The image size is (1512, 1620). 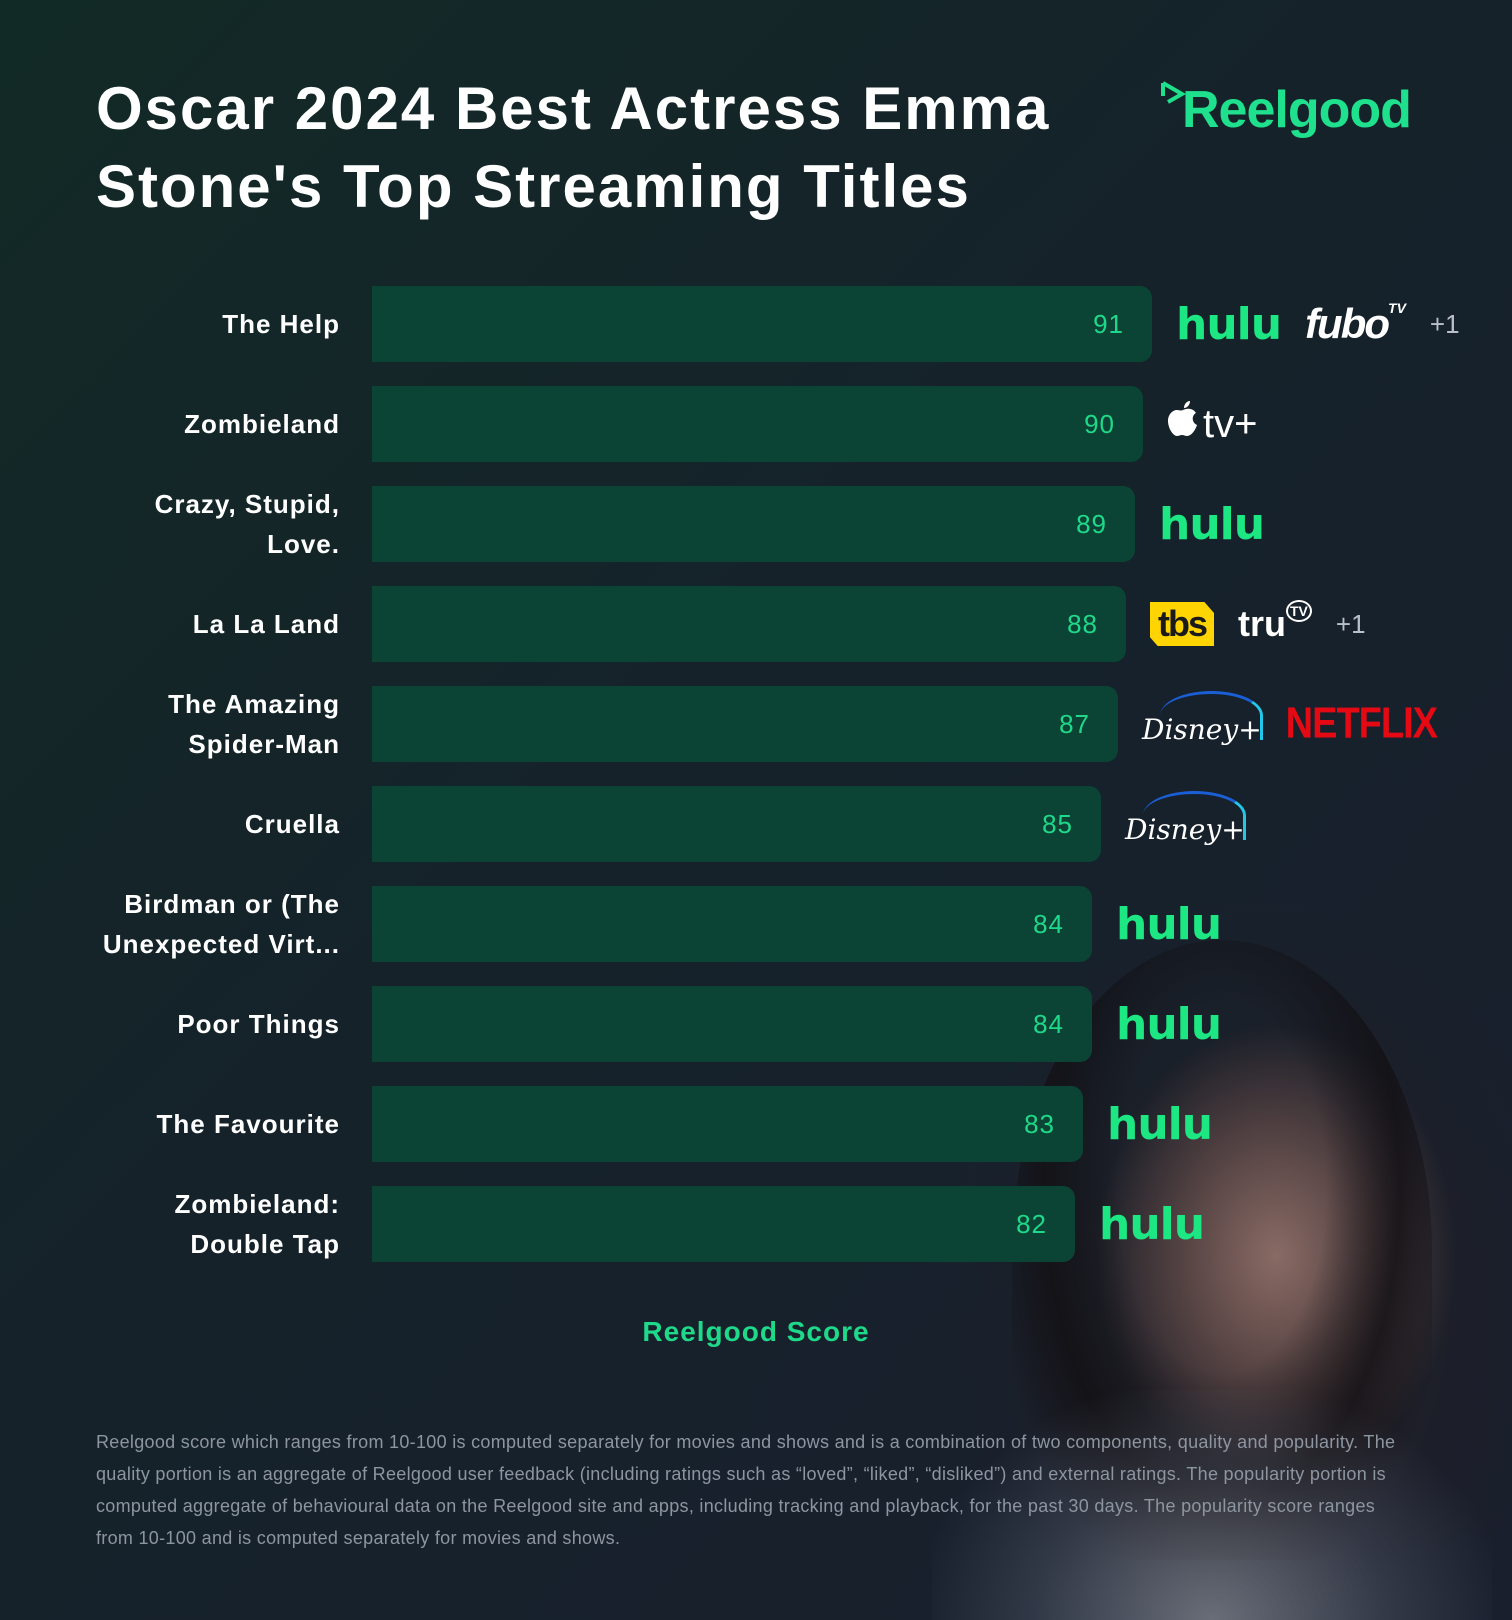 I want to click on fubo-wordmark: fubo, so click(x=1347, y=323).